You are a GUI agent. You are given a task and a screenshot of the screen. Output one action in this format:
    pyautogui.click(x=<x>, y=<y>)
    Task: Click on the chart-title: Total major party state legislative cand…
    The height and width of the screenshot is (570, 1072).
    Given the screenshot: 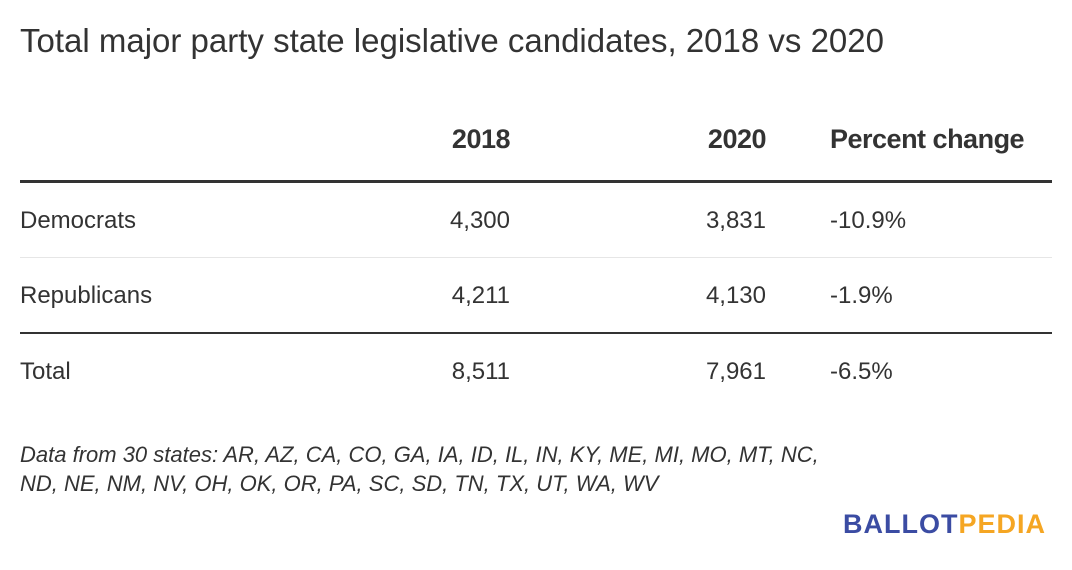 What is the action you would take?
    pyautogui.click(x=452, y=40)
    